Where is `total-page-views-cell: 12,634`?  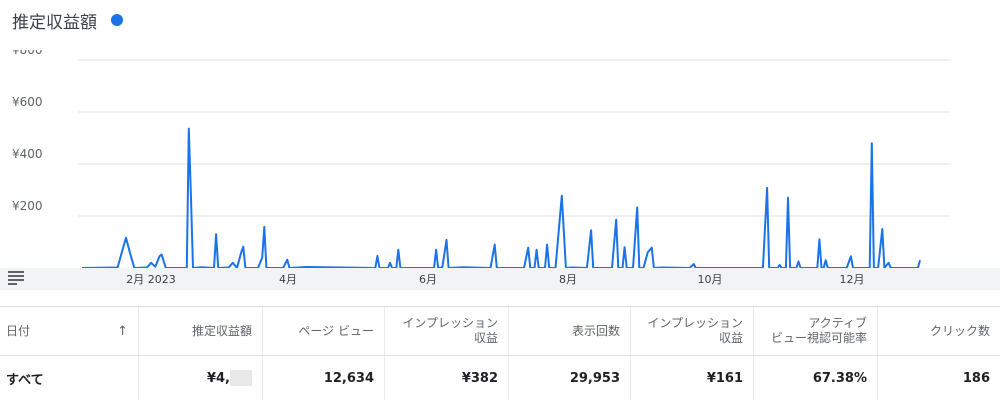
total-page-views-cell: 12,634 is located at coordinates (323, 378).